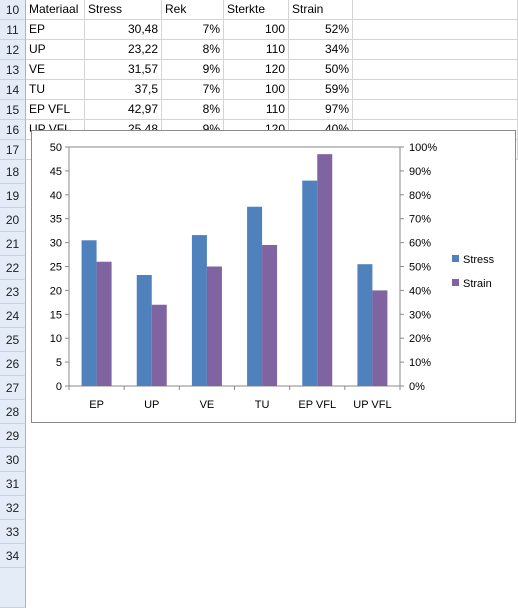 The width and height of the screenshot is (518, 608). Describe the element at coordinates (420, 268) in the screenshot. I see `y-right-tick-label: 50%` at that location.